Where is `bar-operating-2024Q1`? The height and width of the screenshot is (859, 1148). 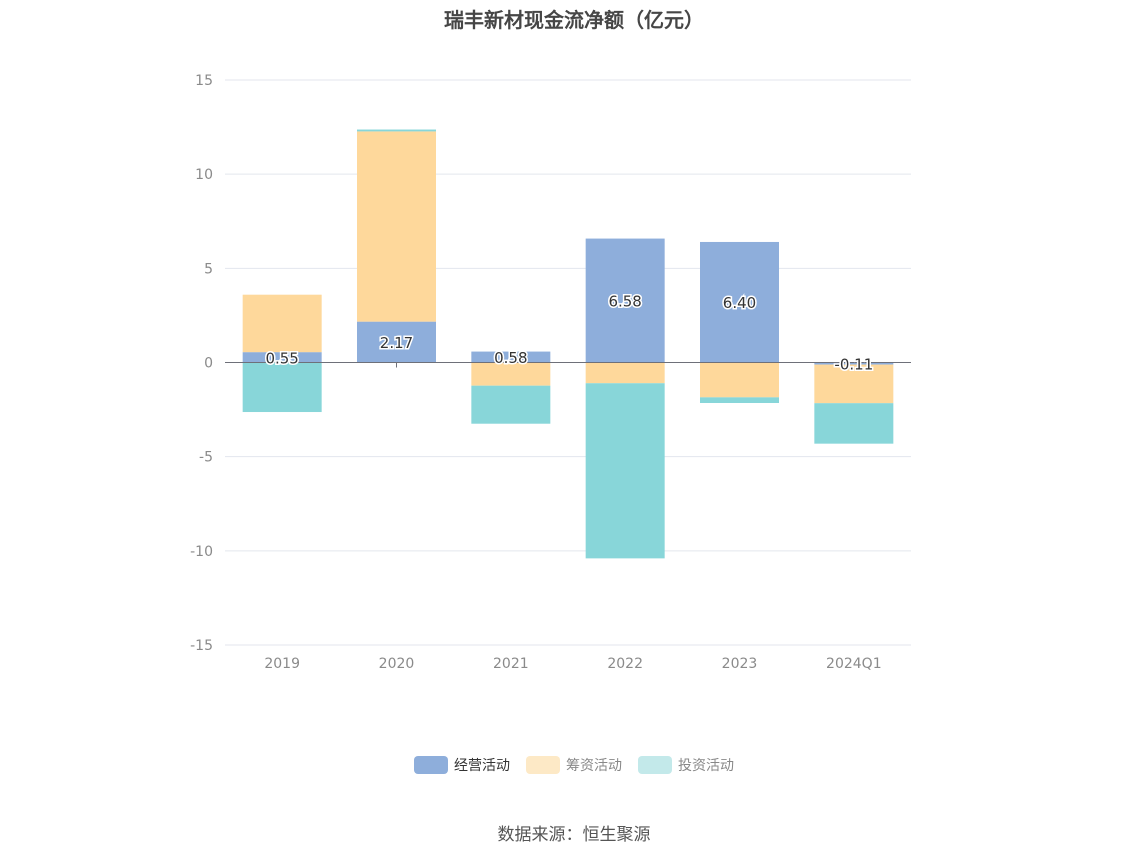 bar-operating-2024Q1 is located at coordinates (854, 363).